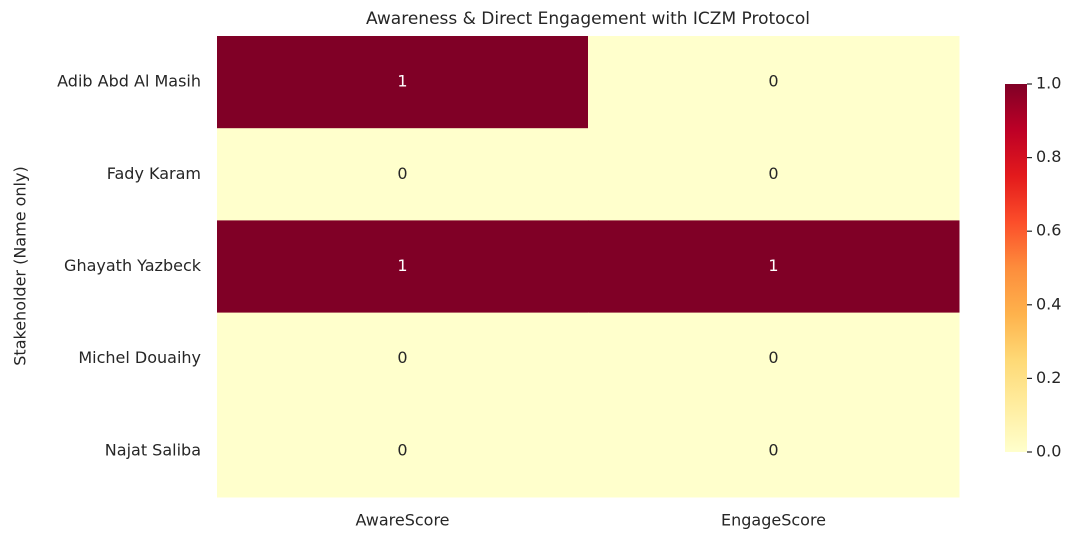 The height and width of the screenshot is (534, 1073). Describe the element at coordinates (129, 81) in the screenshot. I see `y-tick-label: Adib Abd Al Masih` at that location.